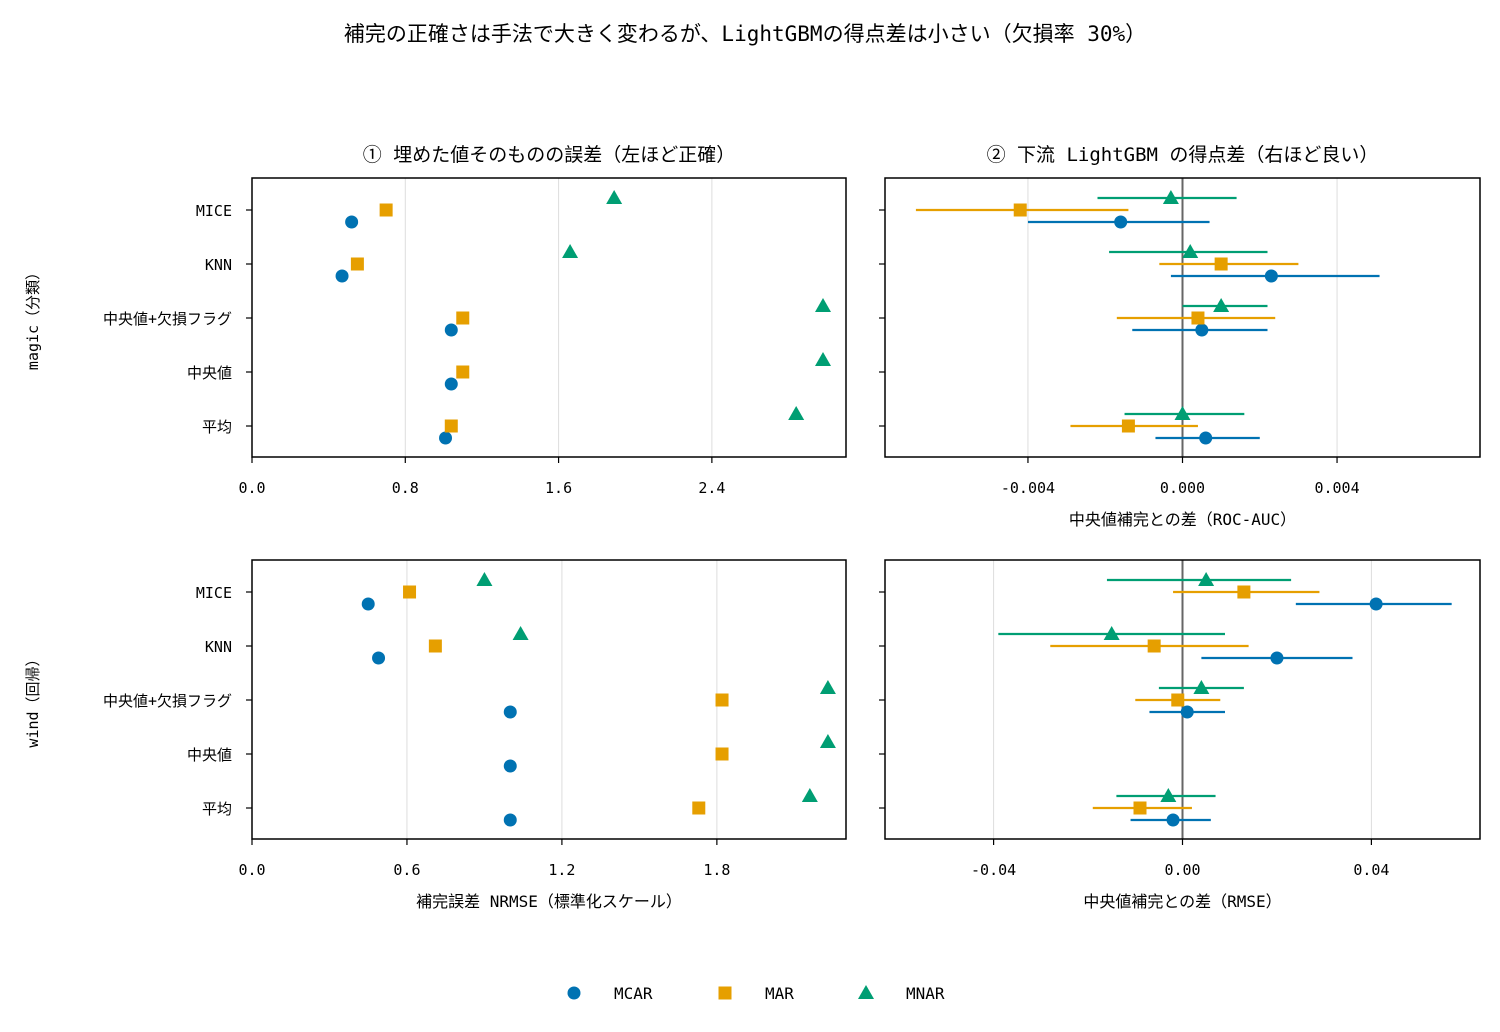 Image resolution: width=1500 pixels, height=1032 pixels. I want to click on legend-label-mar: MAR, so click(779, 993).